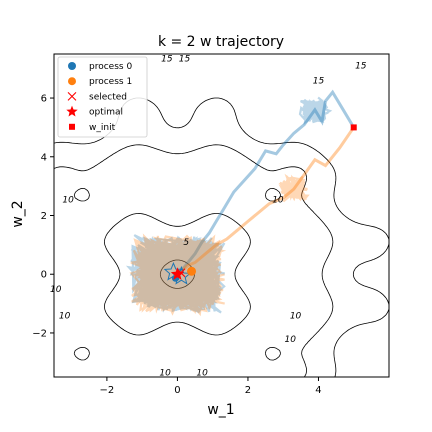 The height and width of the screenshot is (432, 432). What do you see at coordinates (56, 290) in the screenshot?
I see `contour-label-4: 10` at bounding box center [56, 290].